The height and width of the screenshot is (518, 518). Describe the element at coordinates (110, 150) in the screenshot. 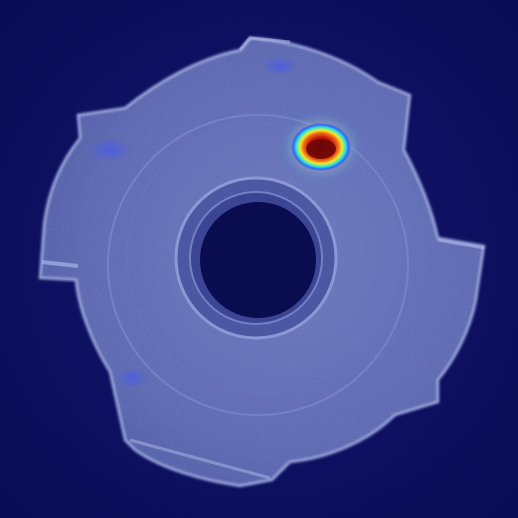

I see `glow-left` at that location.